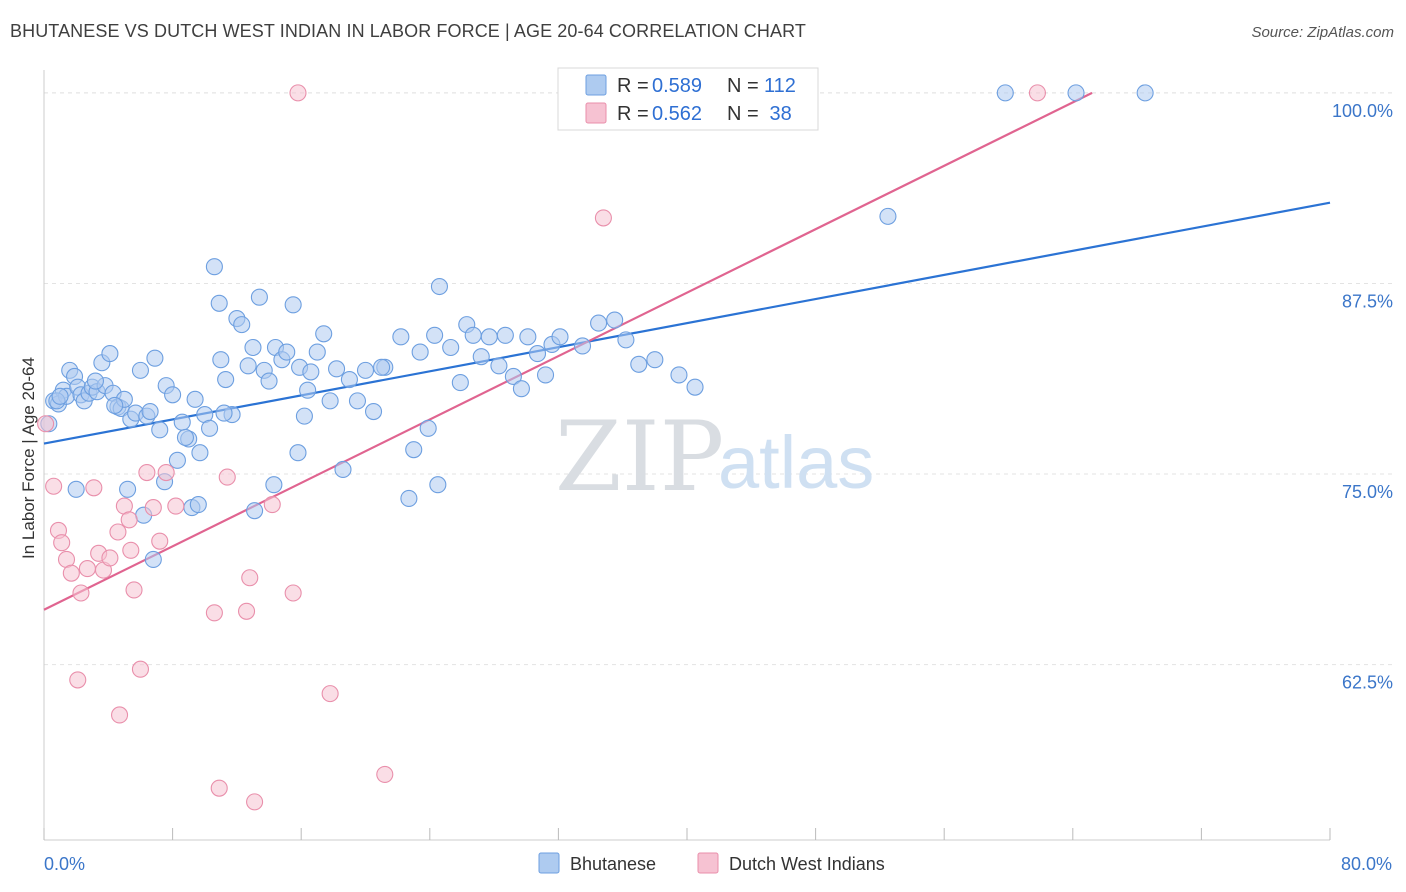 The width and height of the screenshot is (1406, 892). Describe the element at coordinates (1362, 397) in the screenshot. I see `y-tick-labels: 62.5% 75.0% 87.5% 100.0%` at that location.